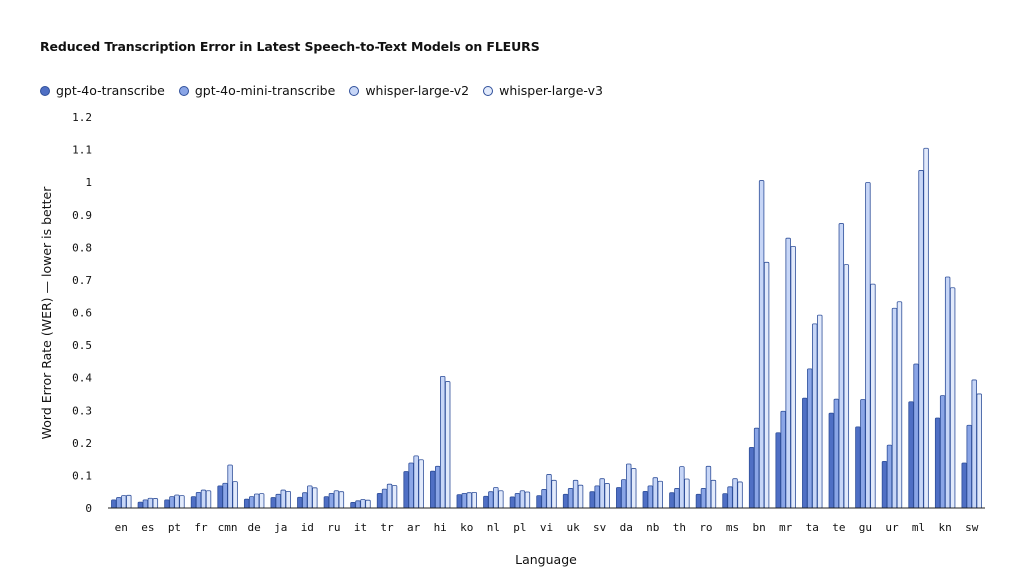  I want to click on bar-tr-gpt-4o-mini-transcribe, so click(384, 498).